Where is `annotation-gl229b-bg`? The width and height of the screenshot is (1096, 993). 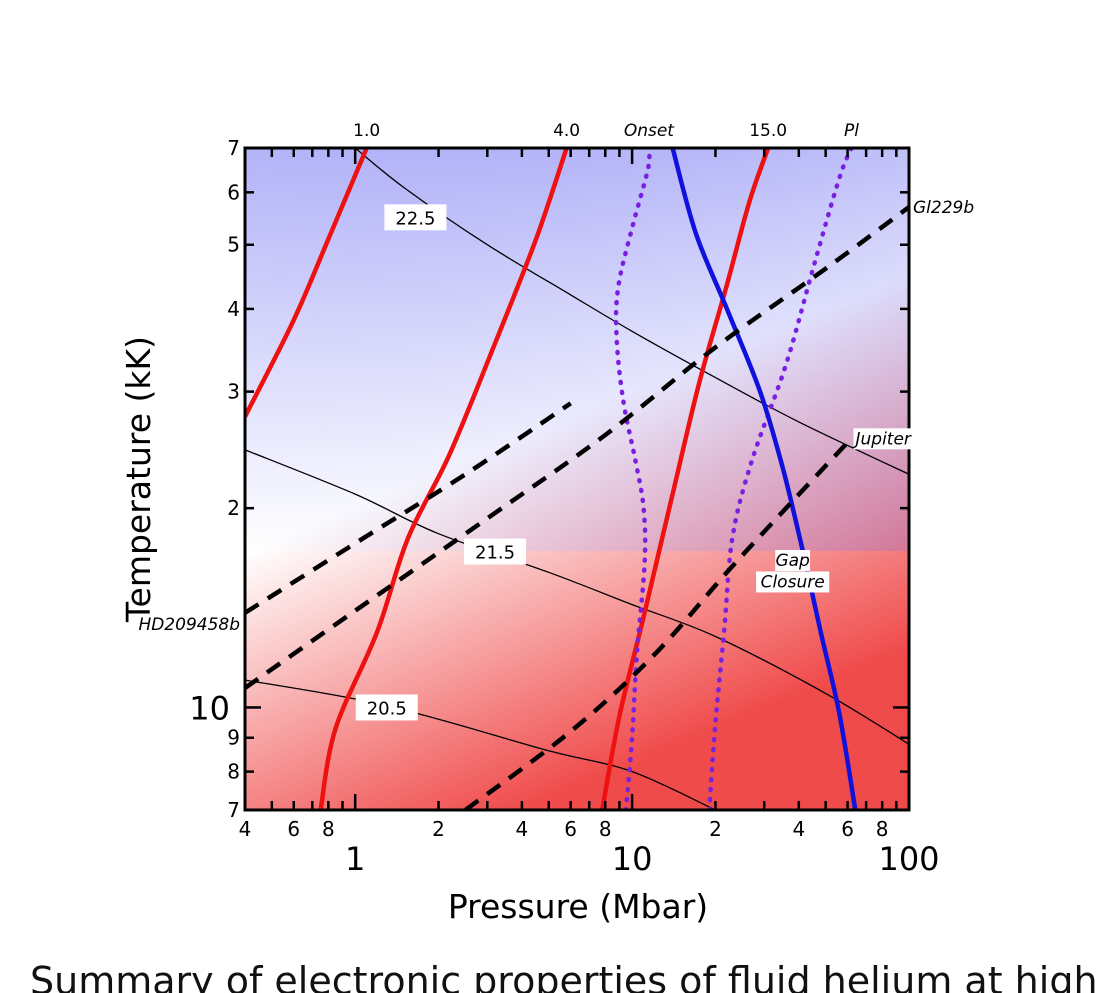
annotation-gl229b-bg is located at coordinates (943, 208).